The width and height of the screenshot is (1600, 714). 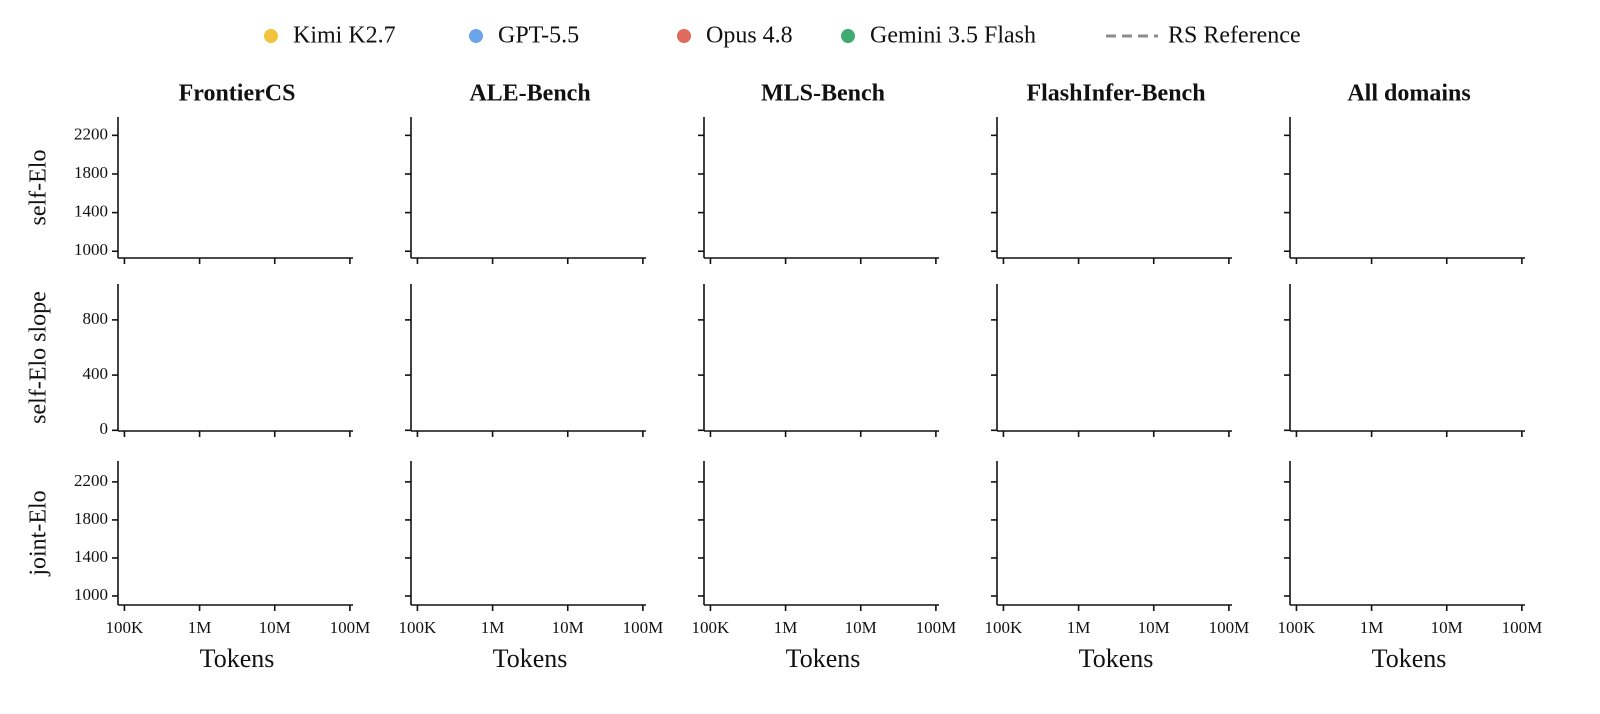 I want to click on y-axis-label: joint-Elo, so click(x=39, y=533).